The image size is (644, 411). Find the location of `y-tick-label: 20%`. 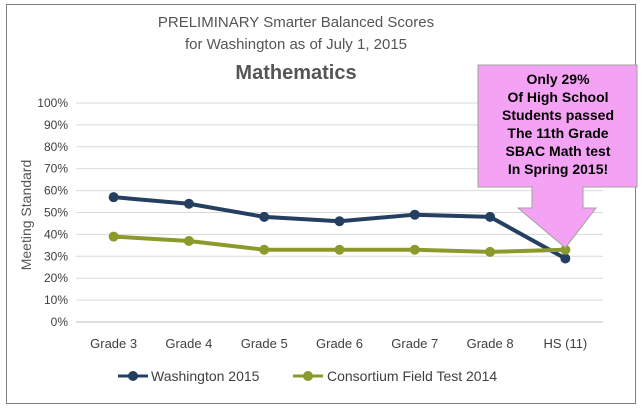

y-tick-label: 20% is located at coordinates (56, 278).